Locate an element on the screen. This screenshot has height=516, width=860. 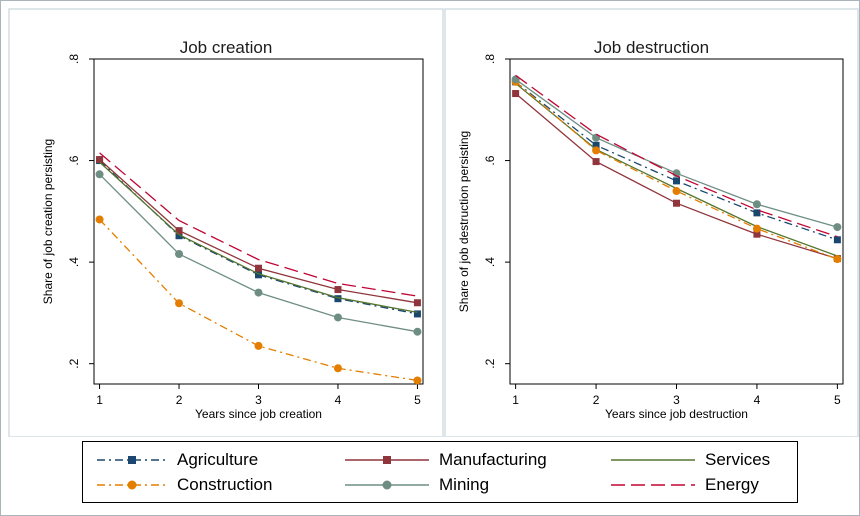
chart-title: Job destruction is located at coordinates (651, 47).